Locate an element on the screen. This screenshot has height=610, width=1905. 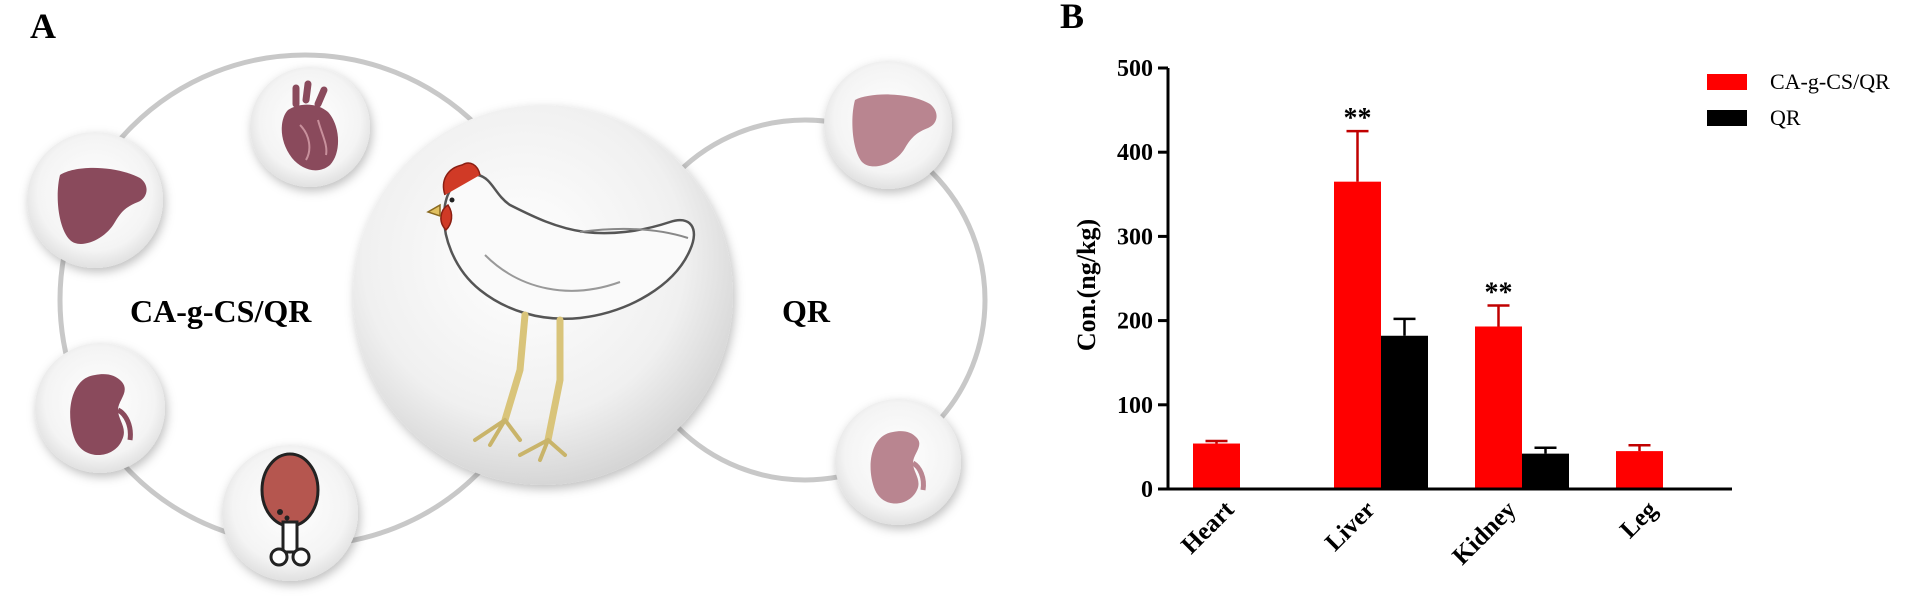
chicken-disc is located at coordinates (543, 295).